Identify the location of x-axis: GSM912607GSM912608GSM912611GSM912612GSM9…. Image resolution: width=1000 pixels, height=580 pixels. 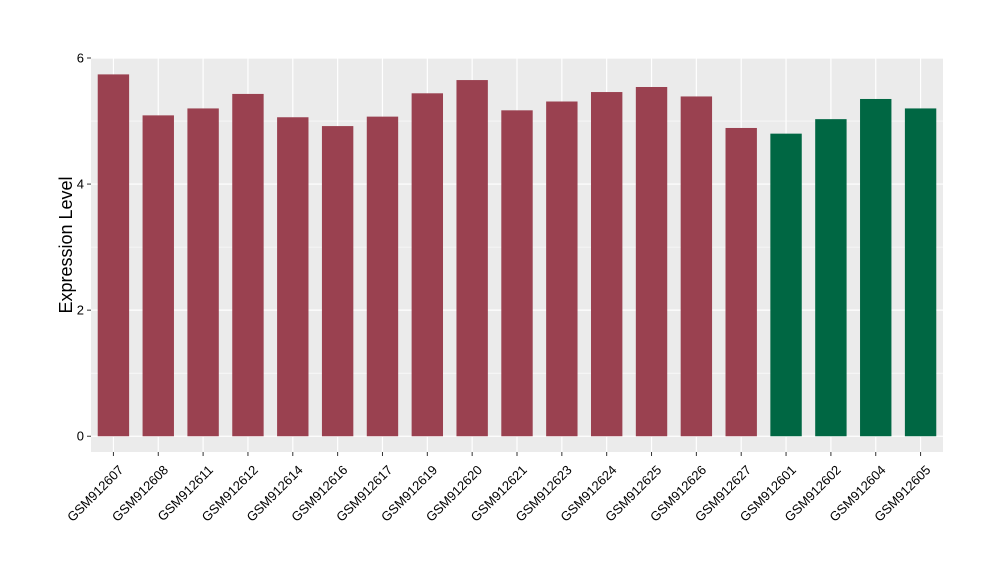
(498, 488).